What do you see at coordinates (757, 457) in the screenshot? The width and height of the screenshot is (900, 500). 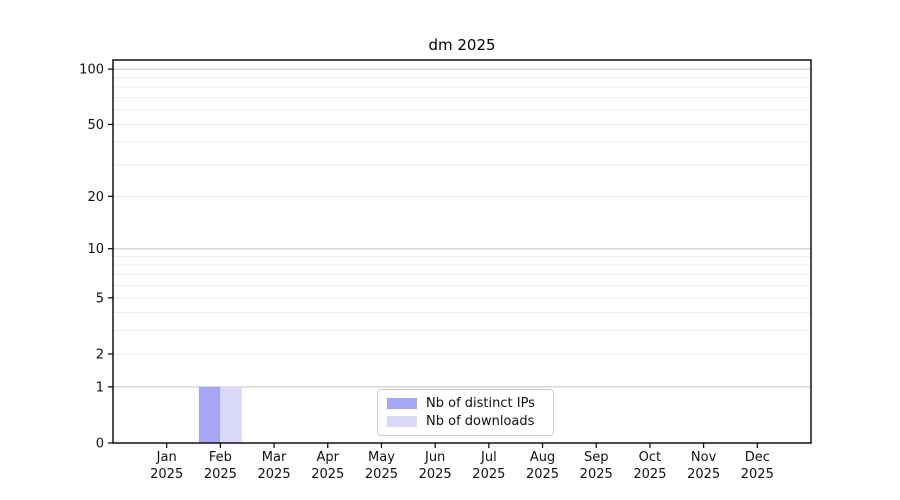 I see `x-tick-label-month: Dec` at bounding box center [757, 457].